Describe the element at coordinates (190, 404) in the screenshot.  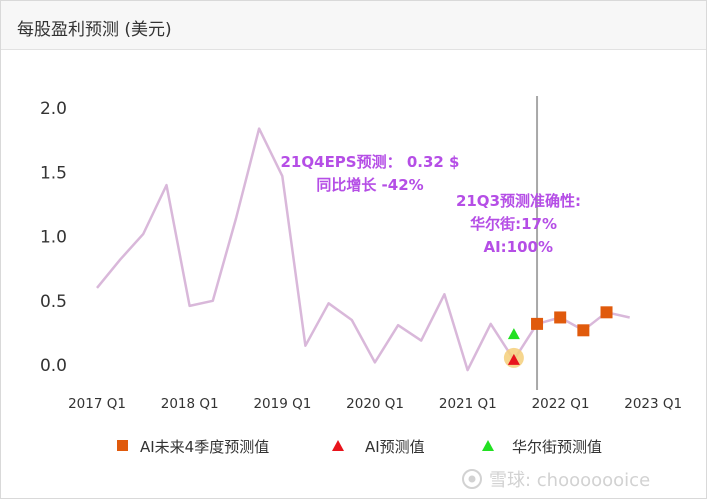
I see `x-tick-label: 2018 Q1` at that location.